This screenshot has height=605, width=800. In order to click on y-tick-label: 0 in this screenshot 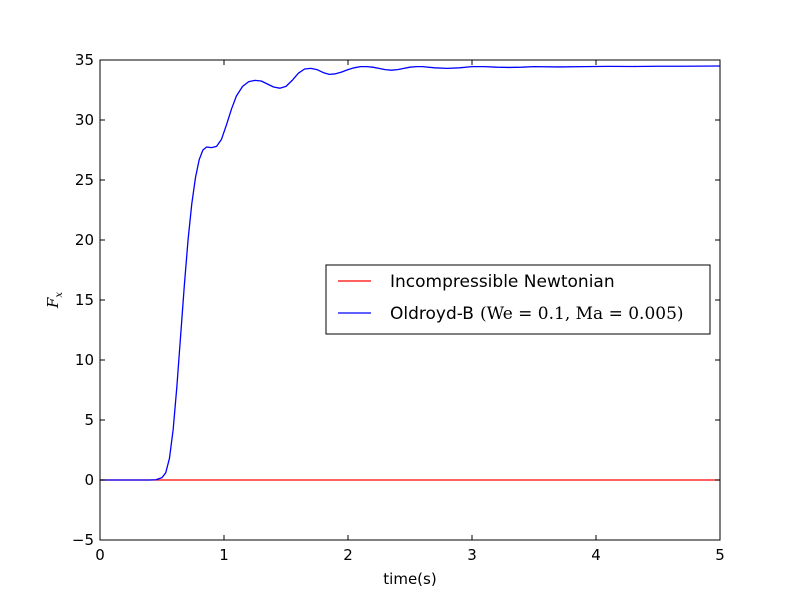, I will do `click(89, 480)`.